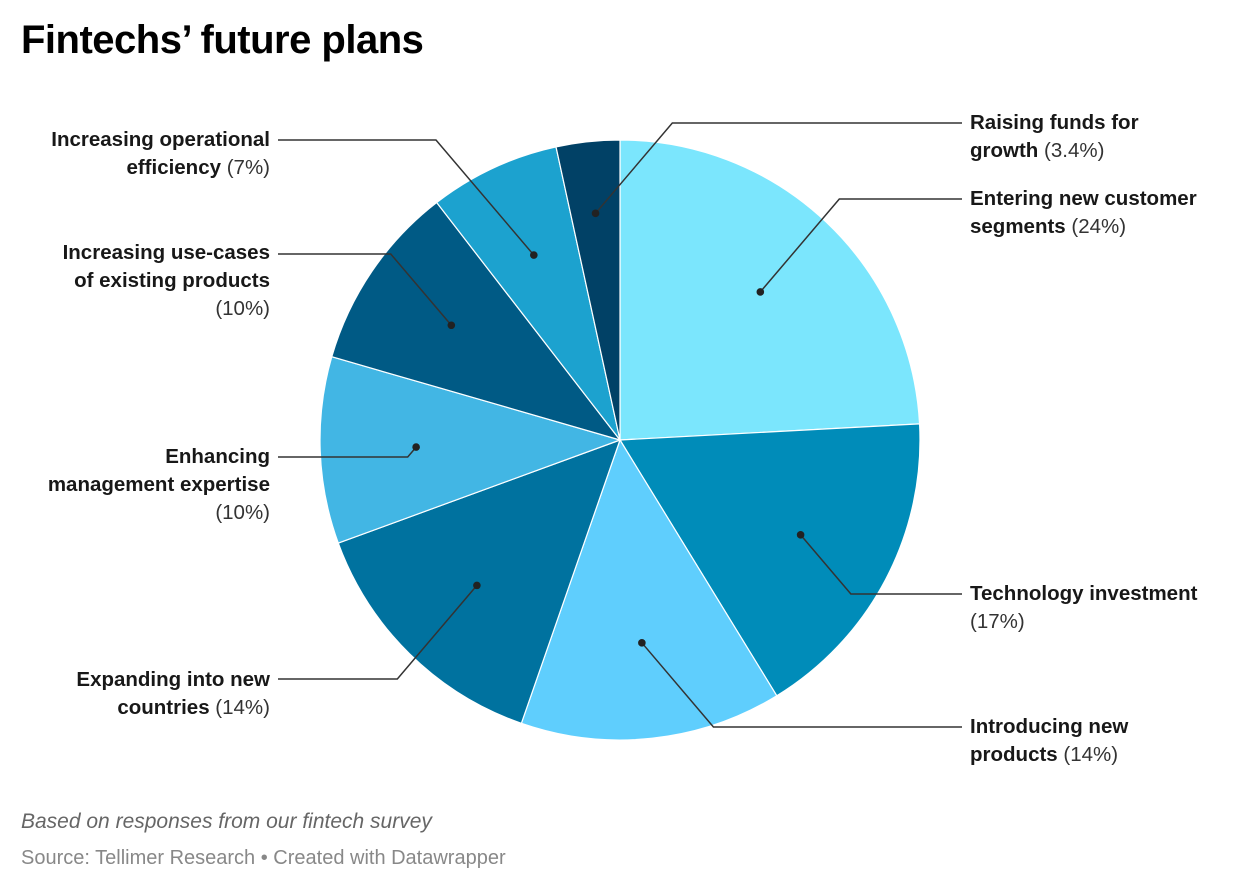 The image size is (1240, 894). Describe the element at coordinates (140, 154) in the screenshot. I see `slice-label-6: Increasing operational efficiency (7%)` at that location.